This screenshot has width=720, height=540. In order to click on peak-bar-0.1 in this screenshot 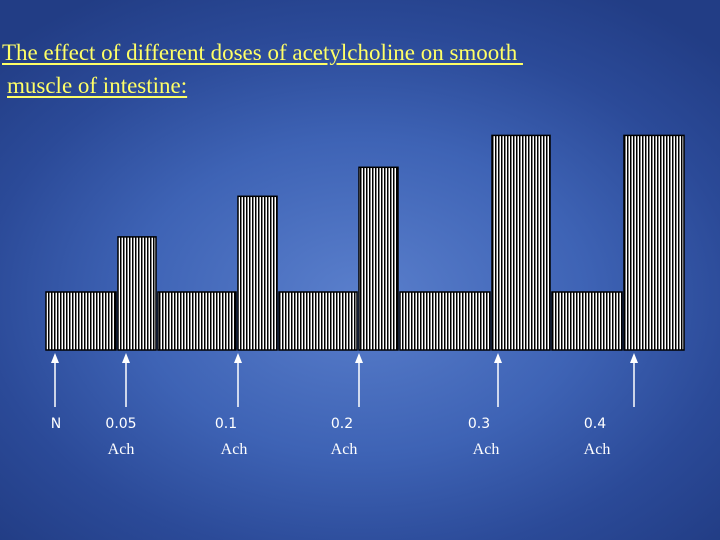, I will do `click(257, 273)`.